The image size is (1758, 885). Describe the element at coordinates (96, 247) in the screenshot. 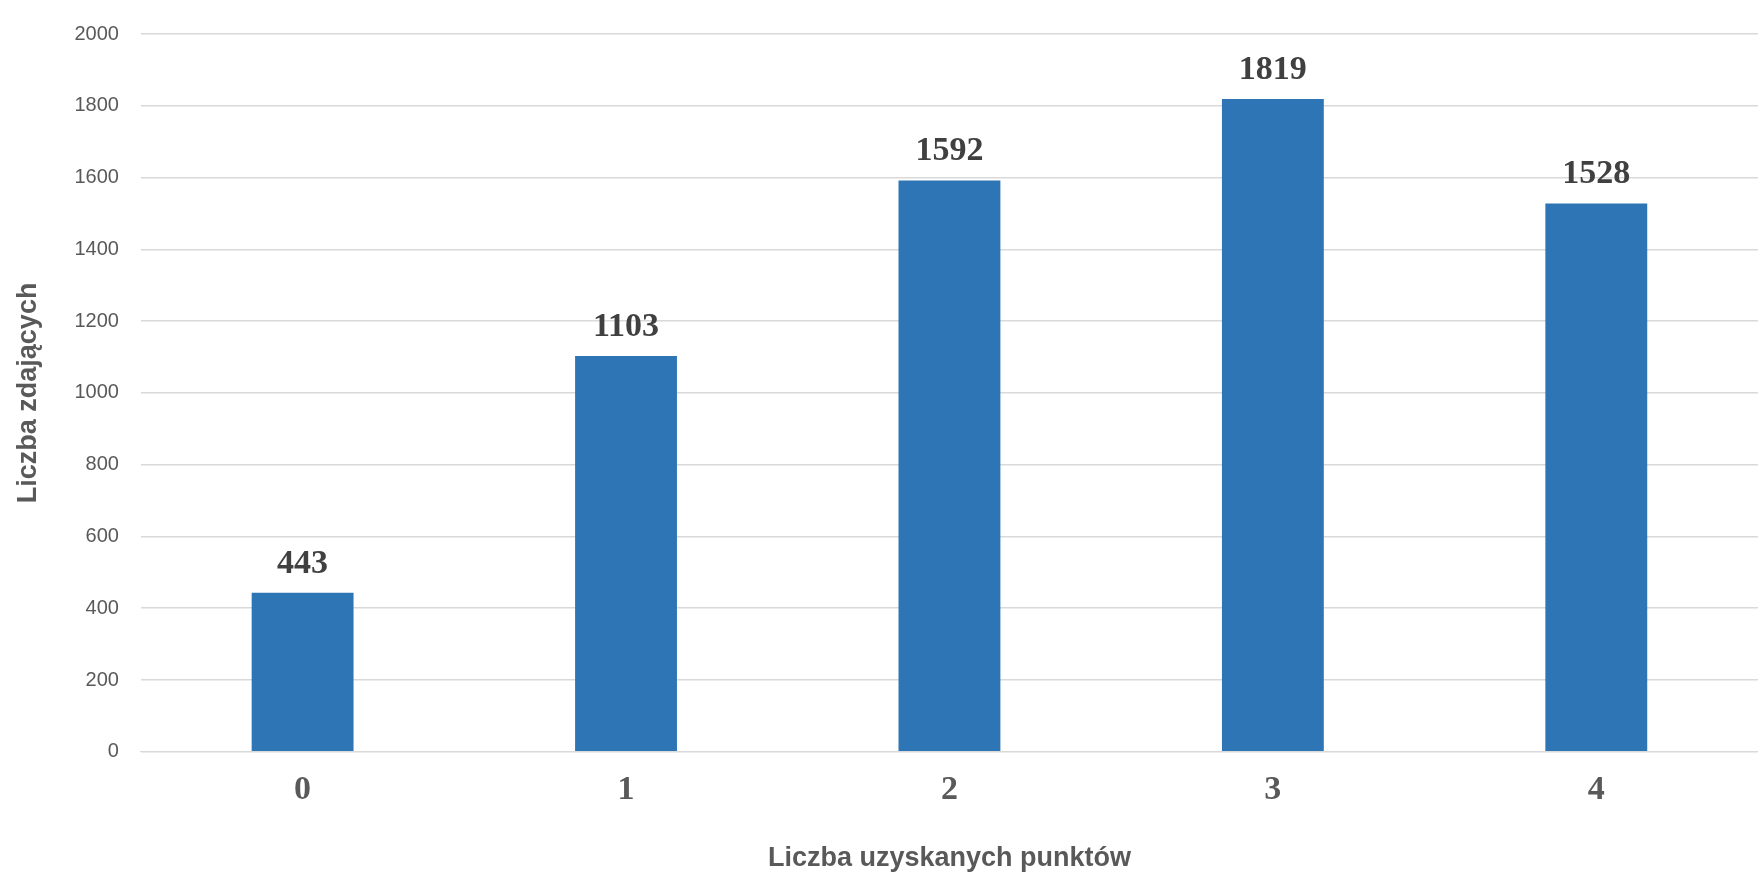

I see `y-tick-label: 1400` at that location.